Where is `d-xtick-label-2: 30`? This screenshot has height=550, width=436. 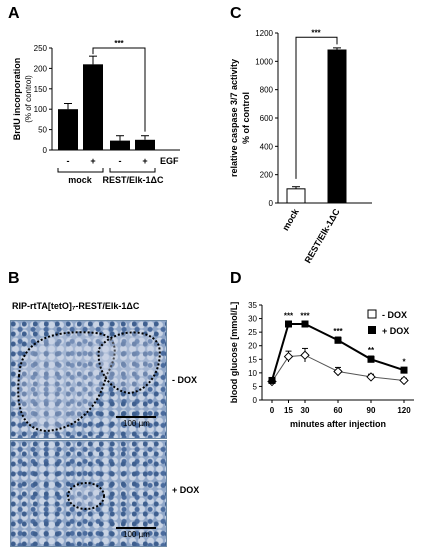
d-xtick-label-2: 30 is located at coordinates (305, 410).